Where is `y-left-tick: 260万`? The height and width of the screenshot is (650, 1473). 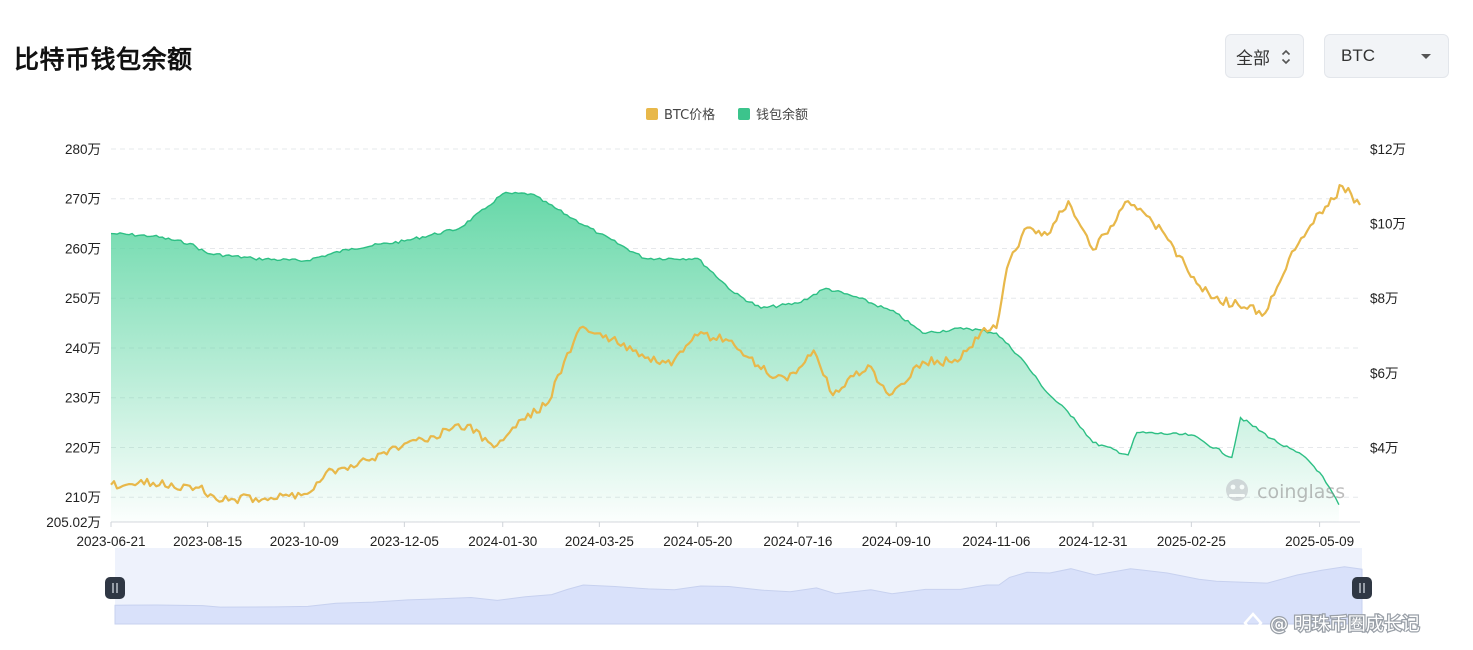
y-left-tick: 260万 is located at coordinates (83, 248).